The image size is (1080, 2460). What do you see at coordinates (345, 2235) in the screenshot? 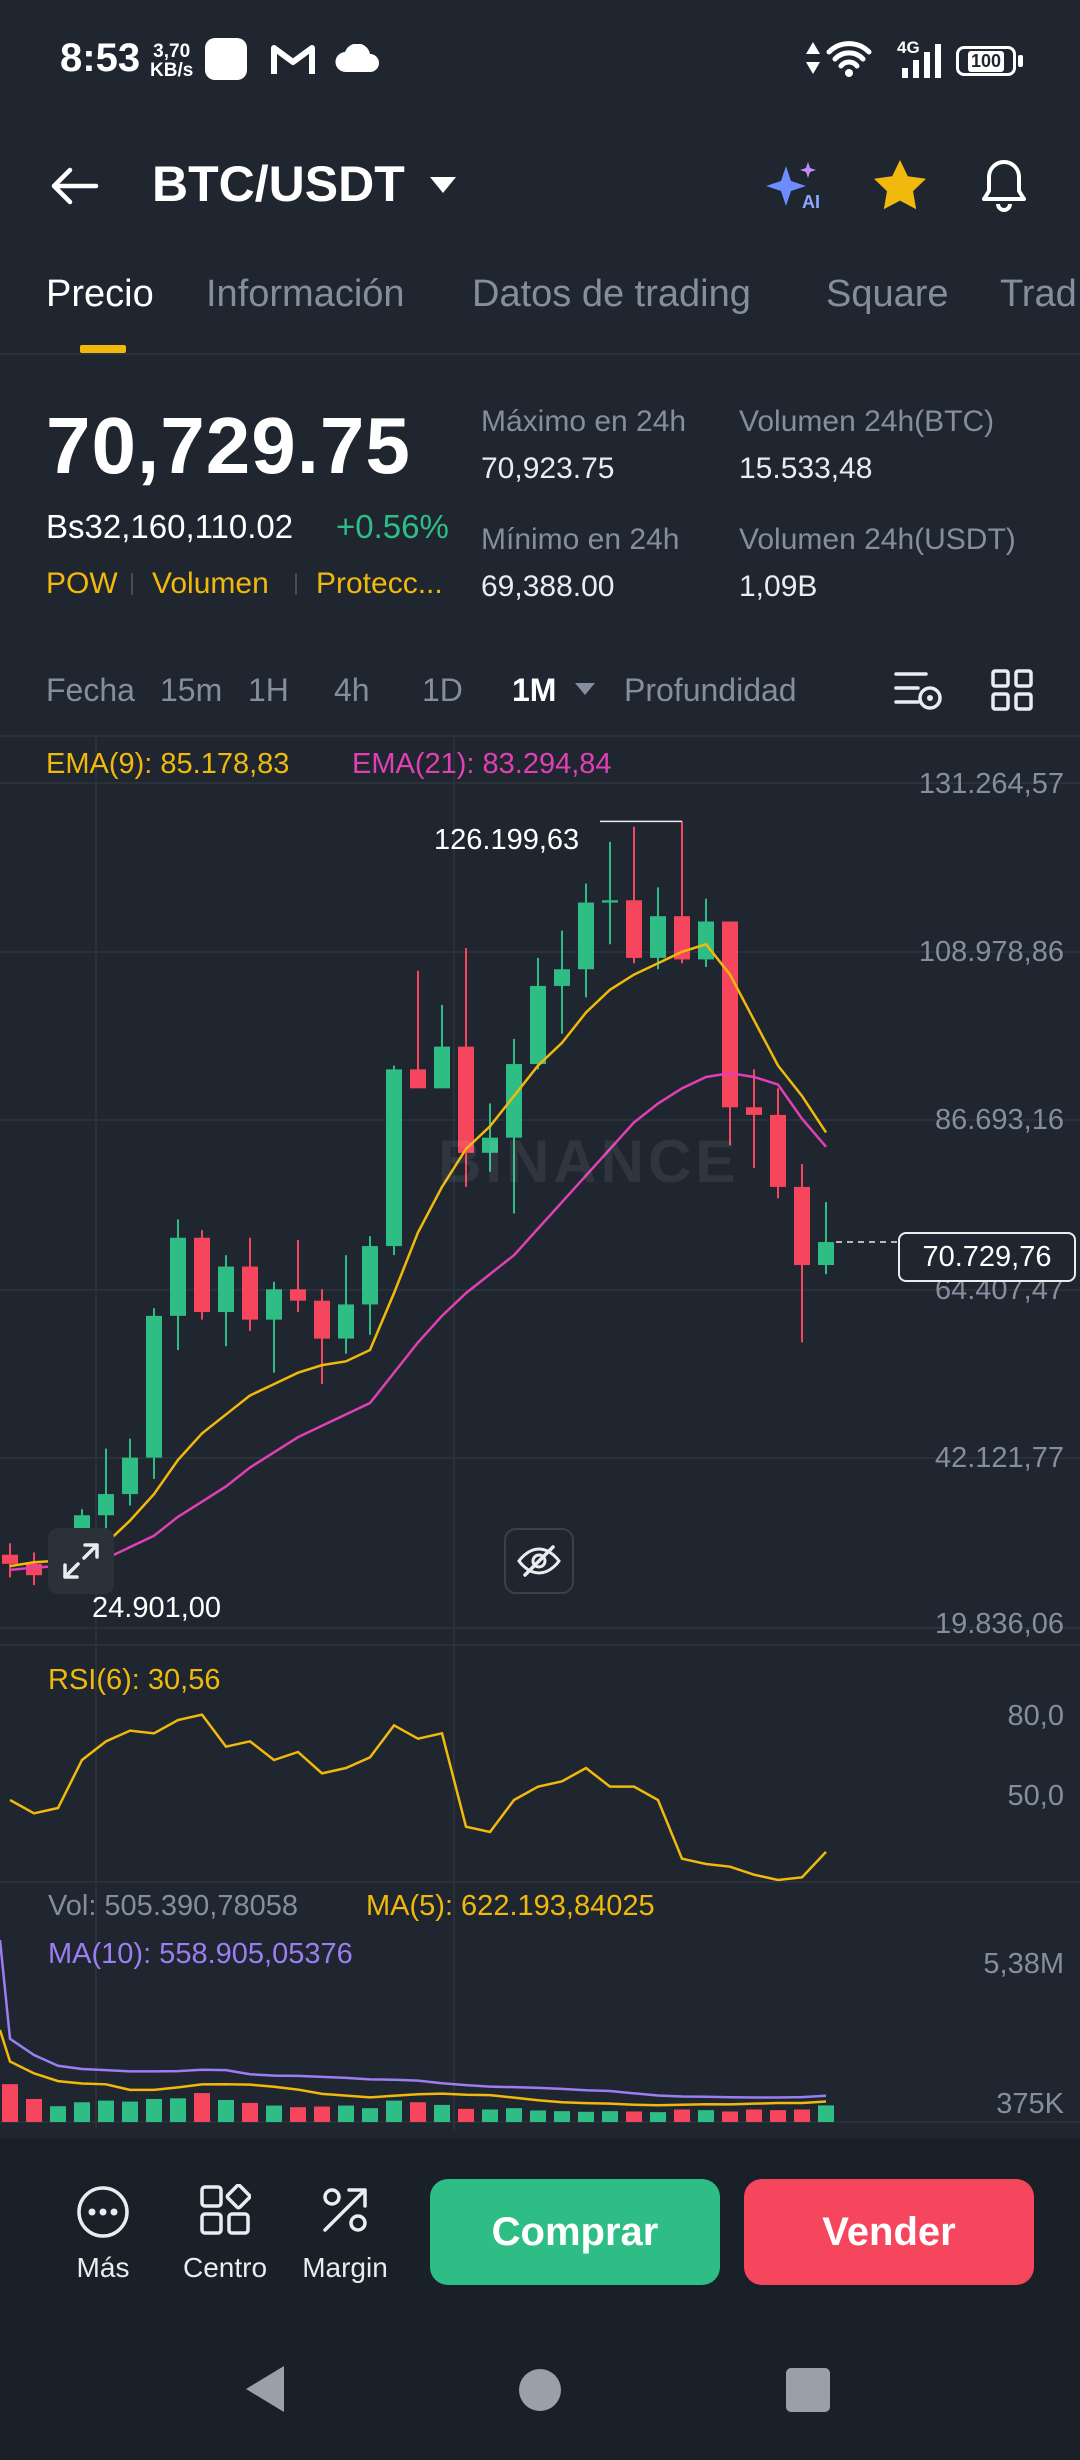
I see `margin-button: Margin` at bounding box center [345, 2235].